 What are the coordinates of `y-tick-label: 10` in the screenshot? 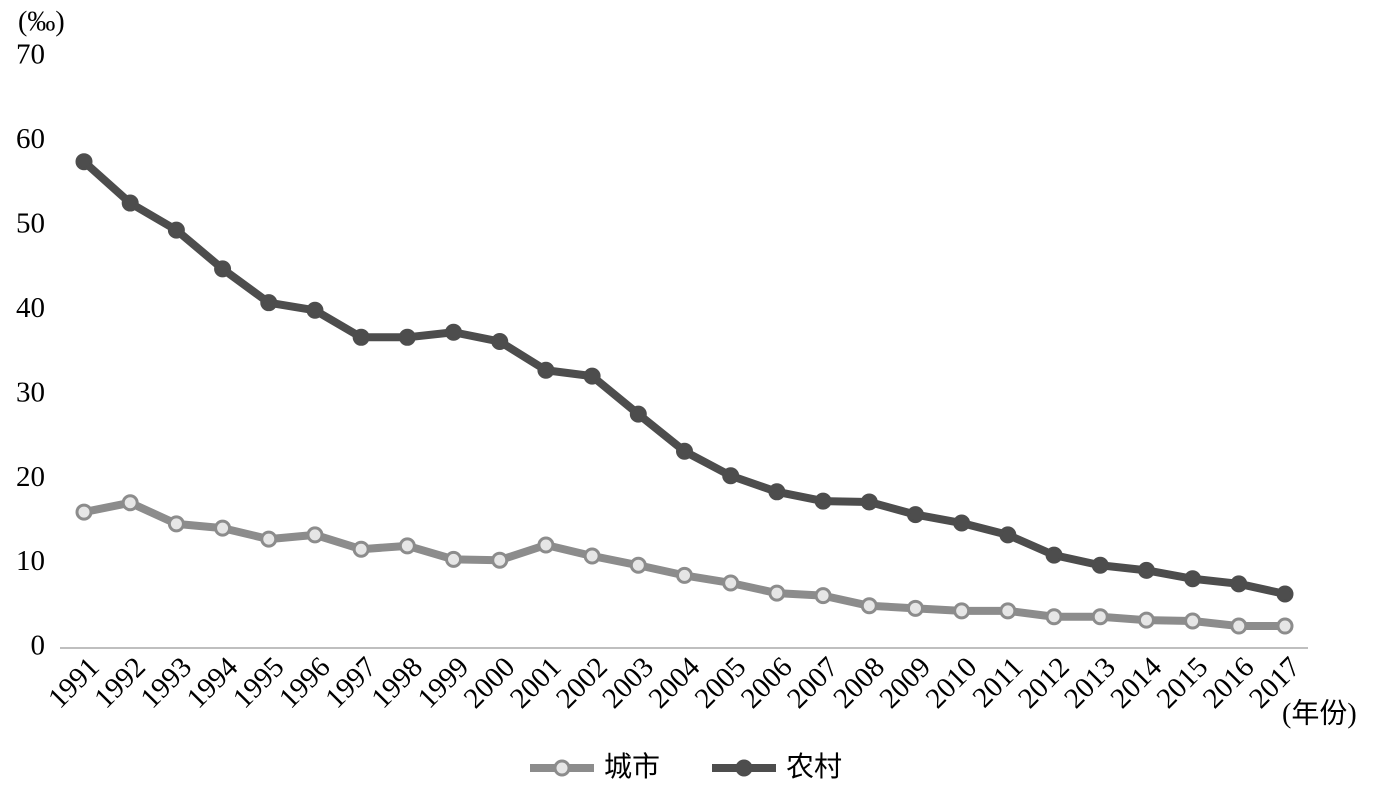 It's located at (30, 561).